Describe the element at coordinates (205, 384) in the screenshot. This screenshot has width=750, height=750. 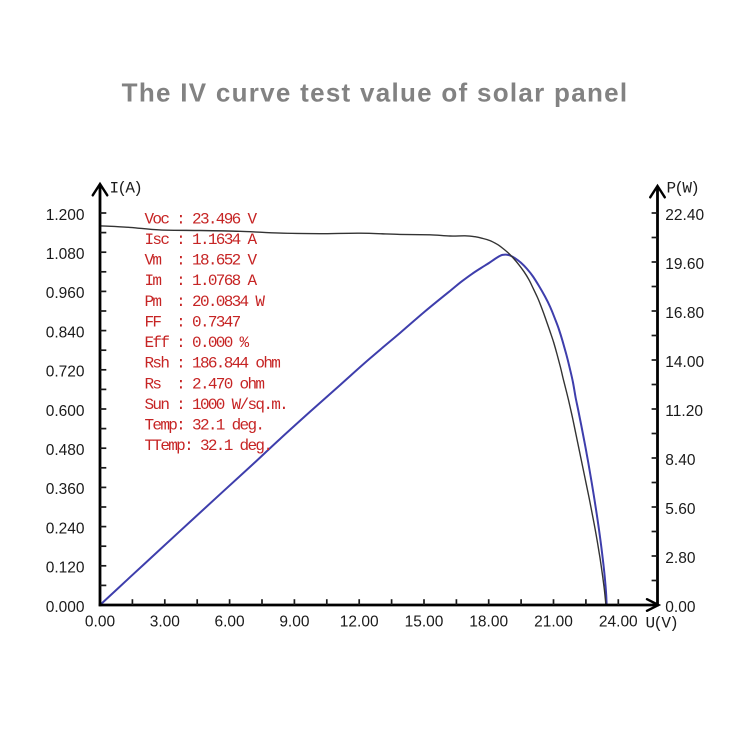
I see `svg-text: Rs : 2.470 ohm` at that location.